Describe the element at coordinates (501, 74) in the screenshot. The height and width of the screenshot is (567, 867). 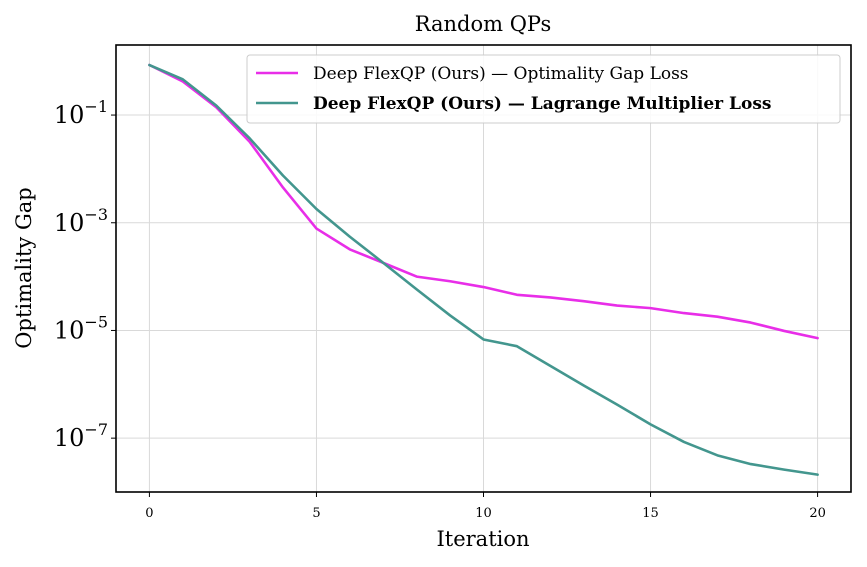
I see `legend-label-1: Deep FlexQP (Ours) — Optimality Gap Loss` at that location.